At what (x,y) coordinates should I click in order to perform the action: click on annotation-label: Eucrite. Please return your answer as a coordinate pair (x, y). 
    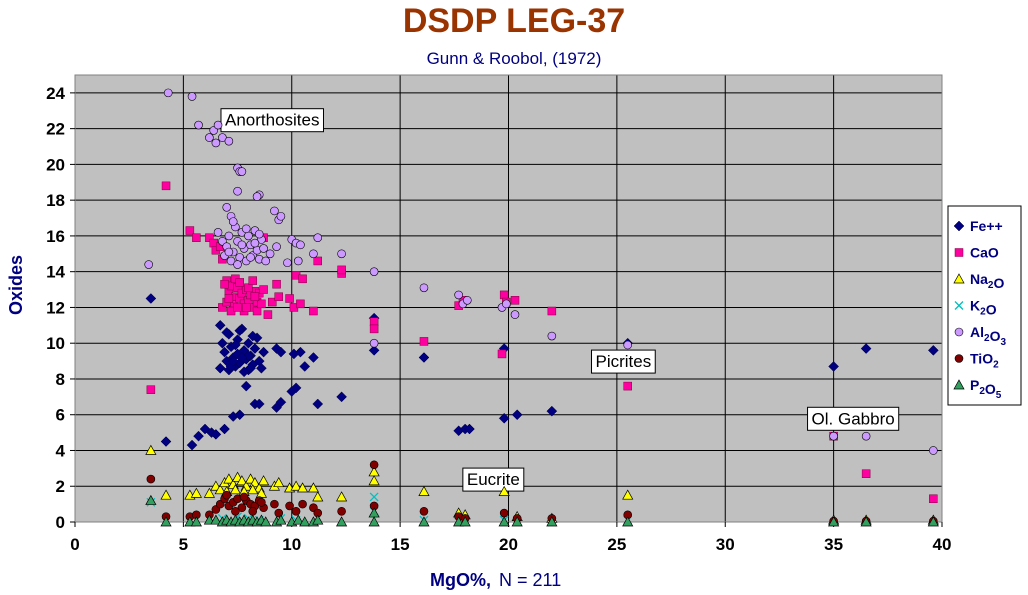
    Looking at the image, I should click on (493, 479).